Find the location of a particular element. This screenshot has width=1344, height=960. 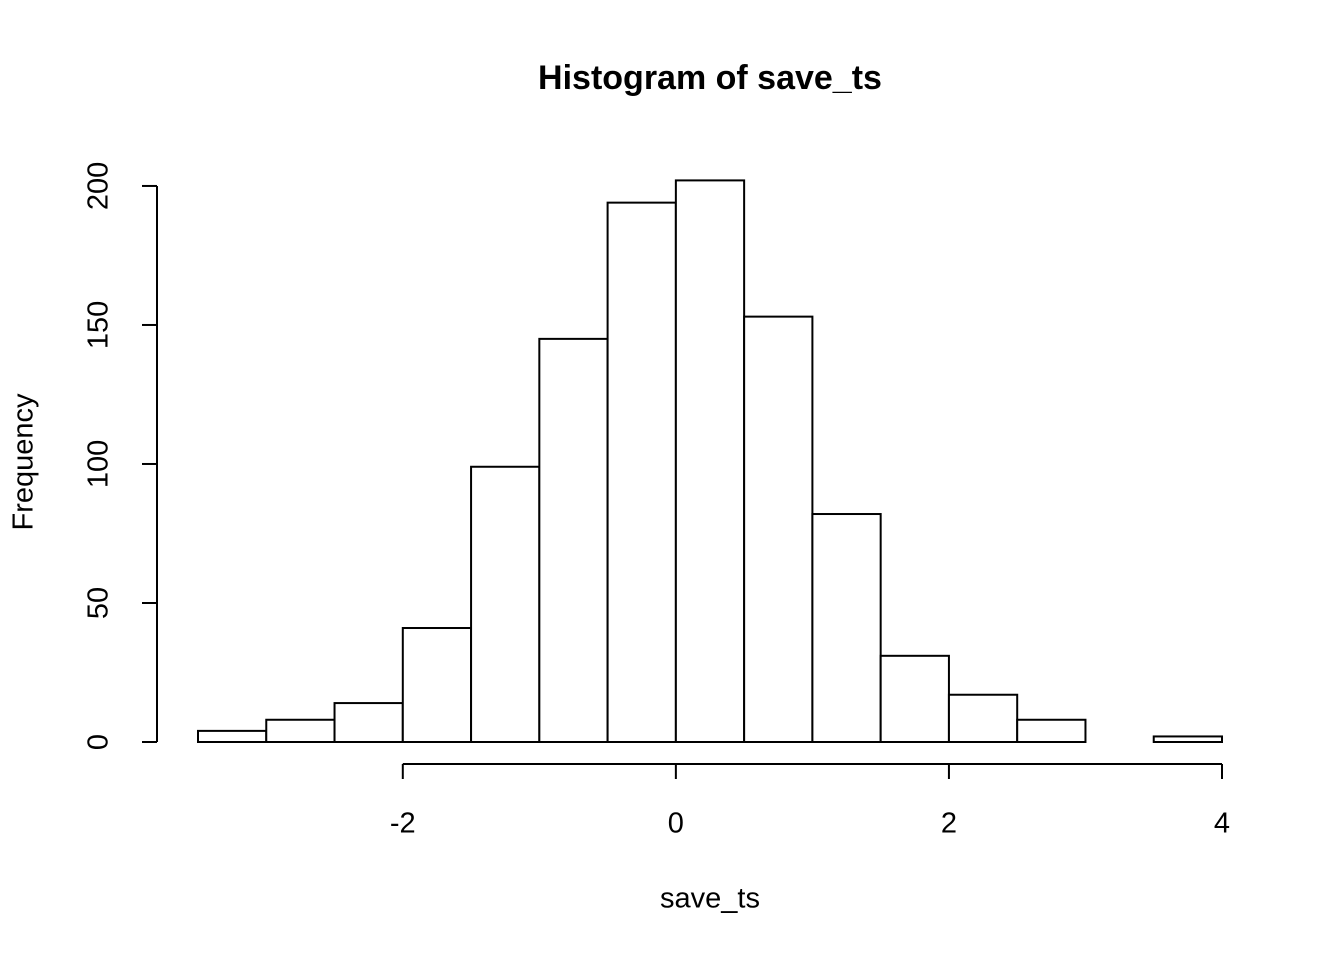

y-tick-label: 0 is located at coordinates (99, 742).